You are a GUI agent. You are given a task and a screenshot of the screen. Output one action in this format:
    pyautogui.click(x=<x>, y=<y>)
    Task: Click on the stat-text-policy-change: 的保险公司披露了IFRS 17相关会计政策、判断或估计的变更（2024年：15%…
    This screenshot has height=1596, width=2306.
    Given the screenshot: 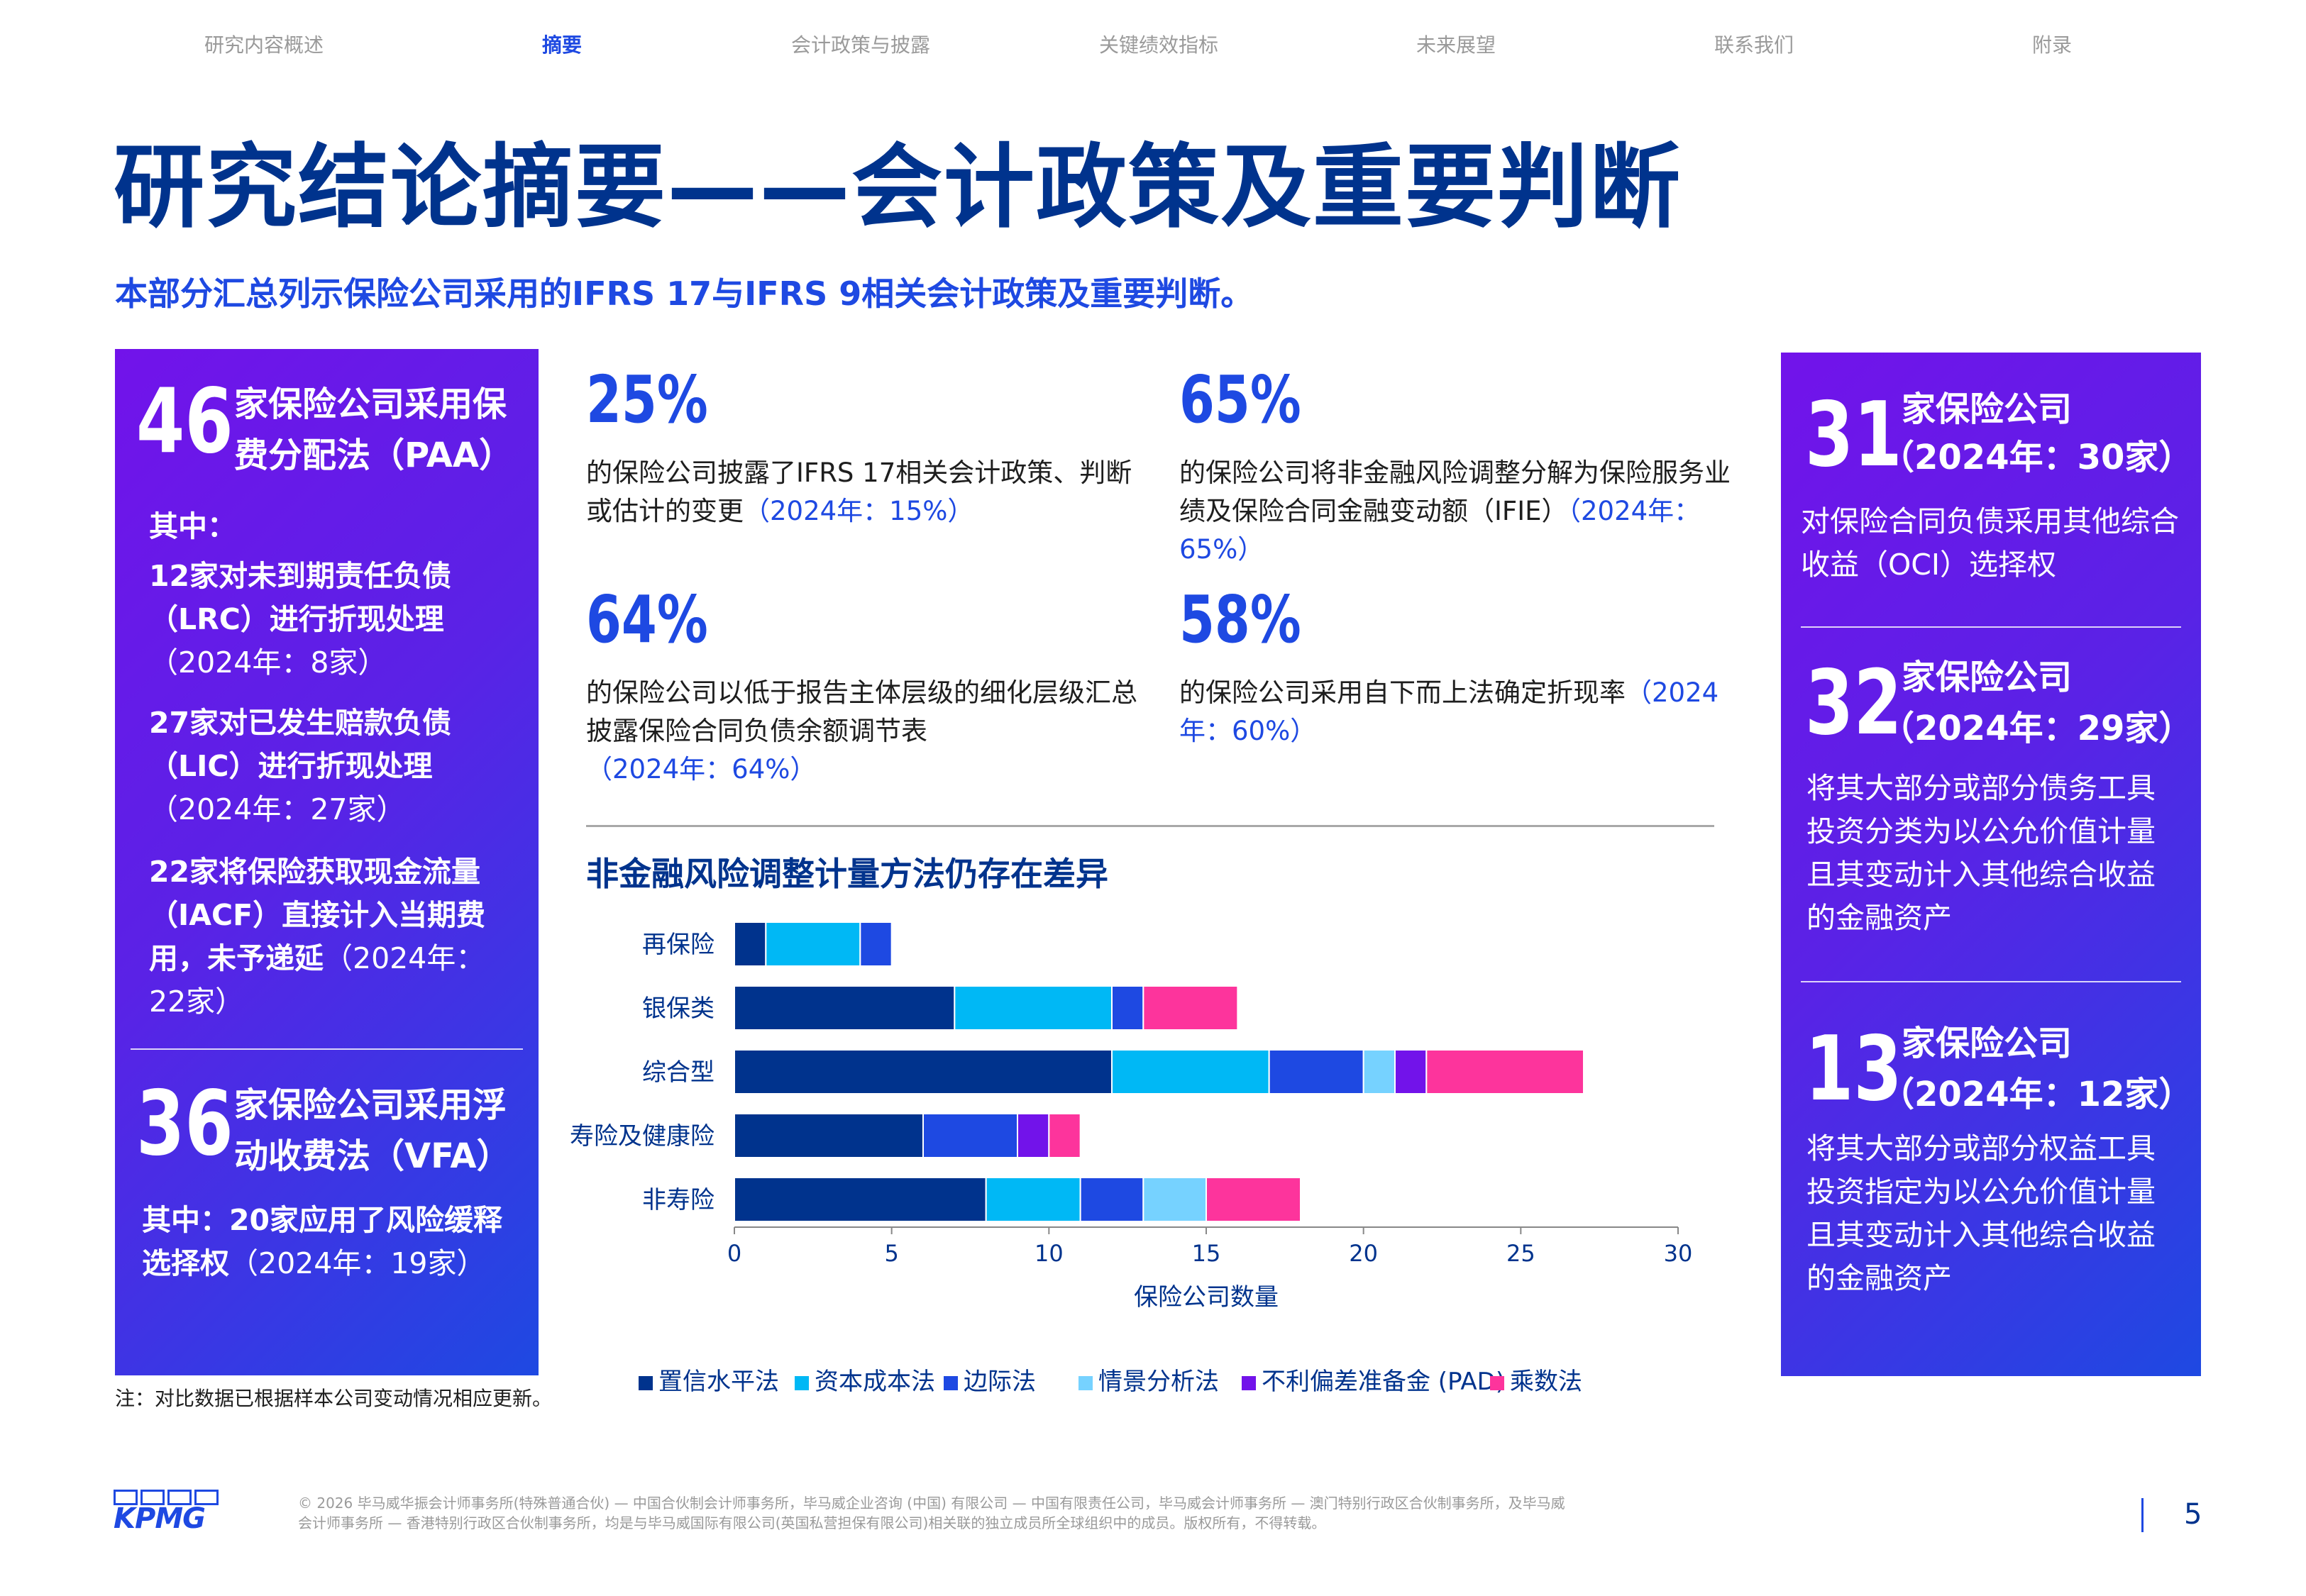 What is the action you would take?
    pyautogui.click(x=859, y=492)
    